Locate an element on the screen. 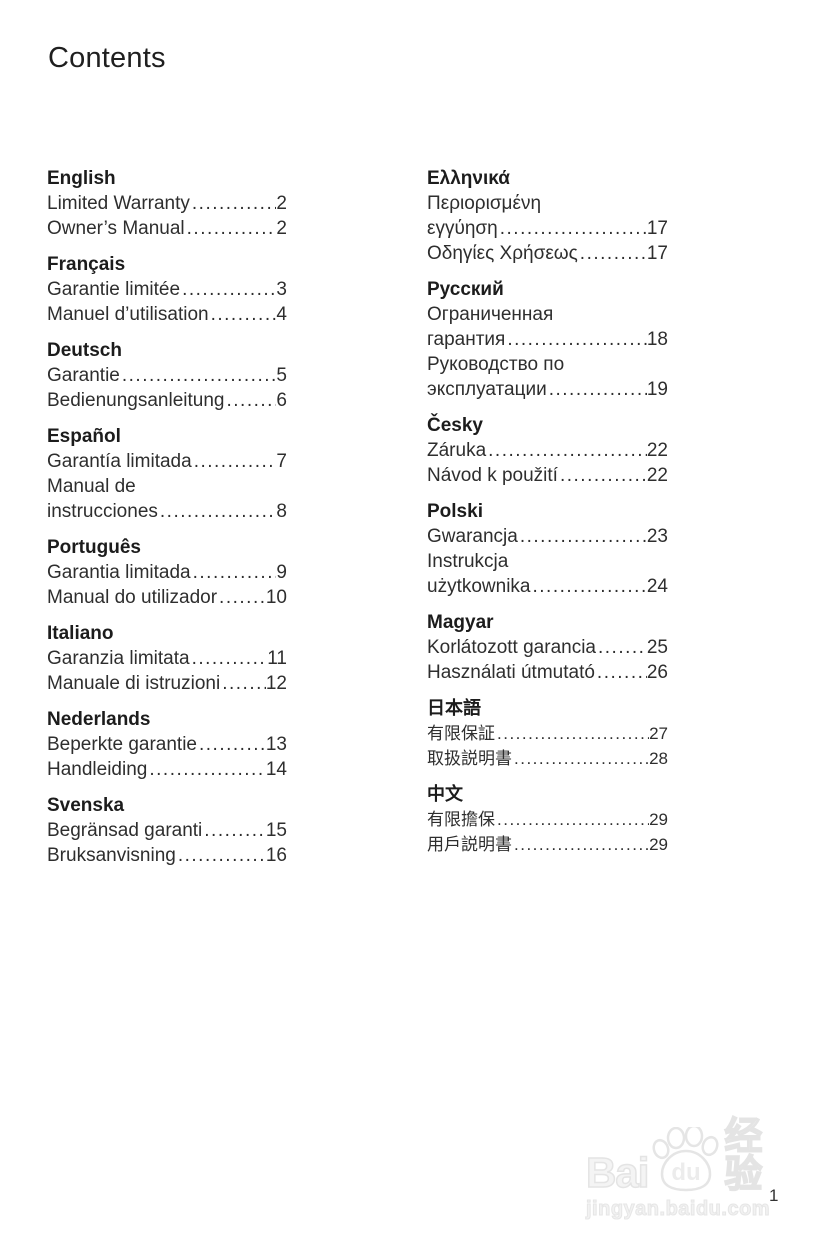  section-title: Italiano is located at coordinates (80, 633).